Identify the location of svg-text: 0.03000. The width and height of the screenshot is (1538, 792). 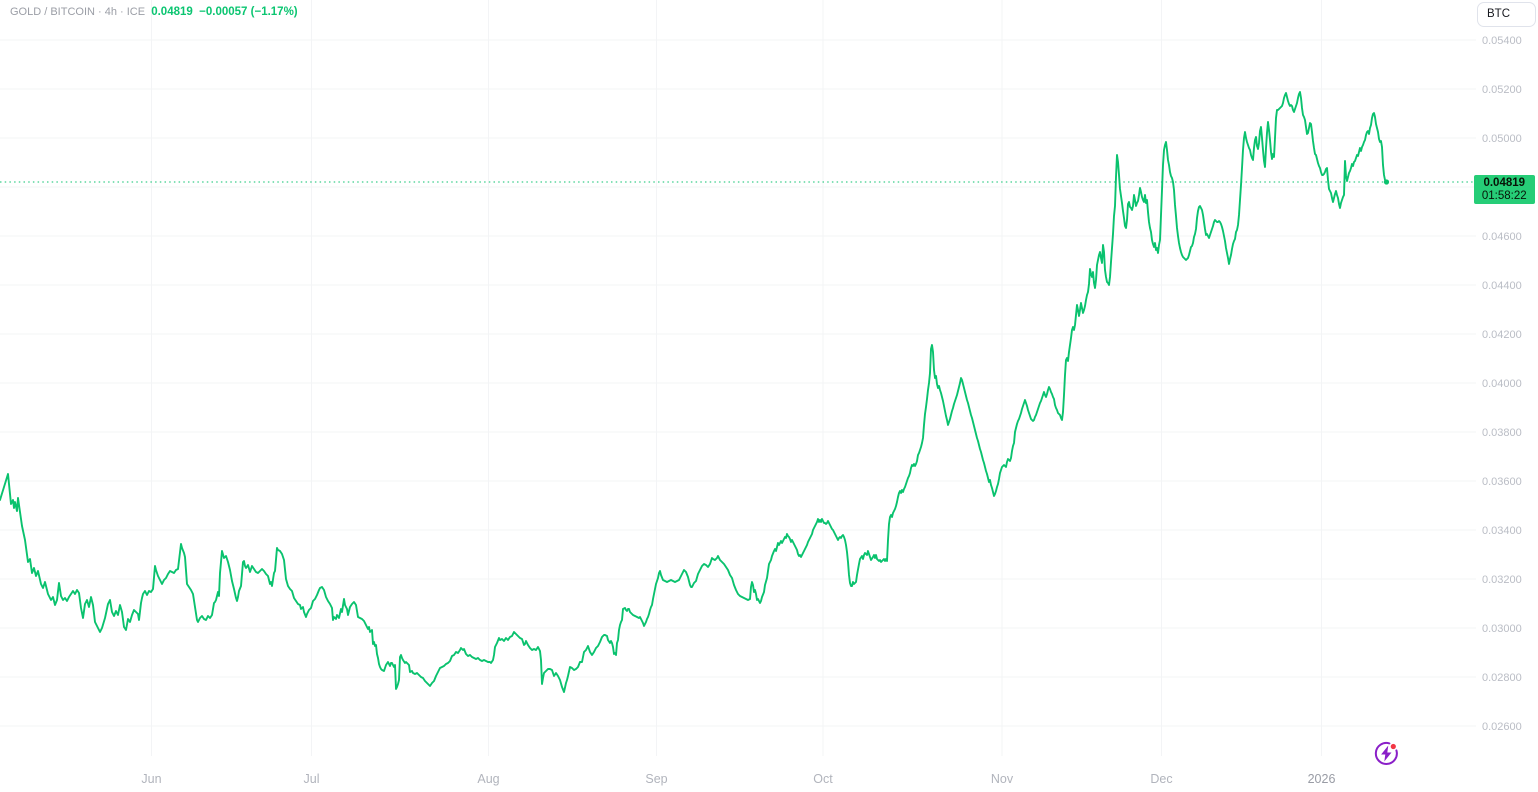
(1502, 629).